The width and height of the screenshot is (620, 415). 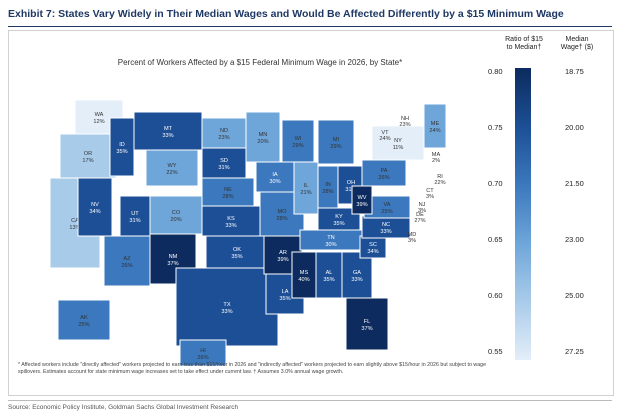 I want to click on state-shape-ga, so click(x=357, y=275).